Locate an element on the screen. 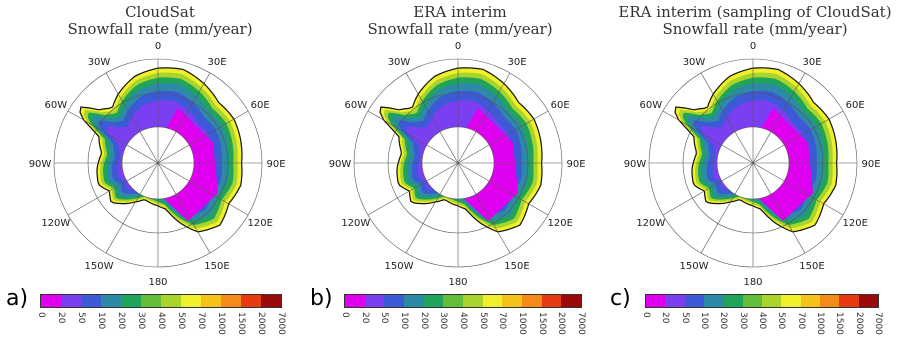 The width and height of the screenshot is (905, 340). longitude-label: 60E is located at coordinates (855, 105).